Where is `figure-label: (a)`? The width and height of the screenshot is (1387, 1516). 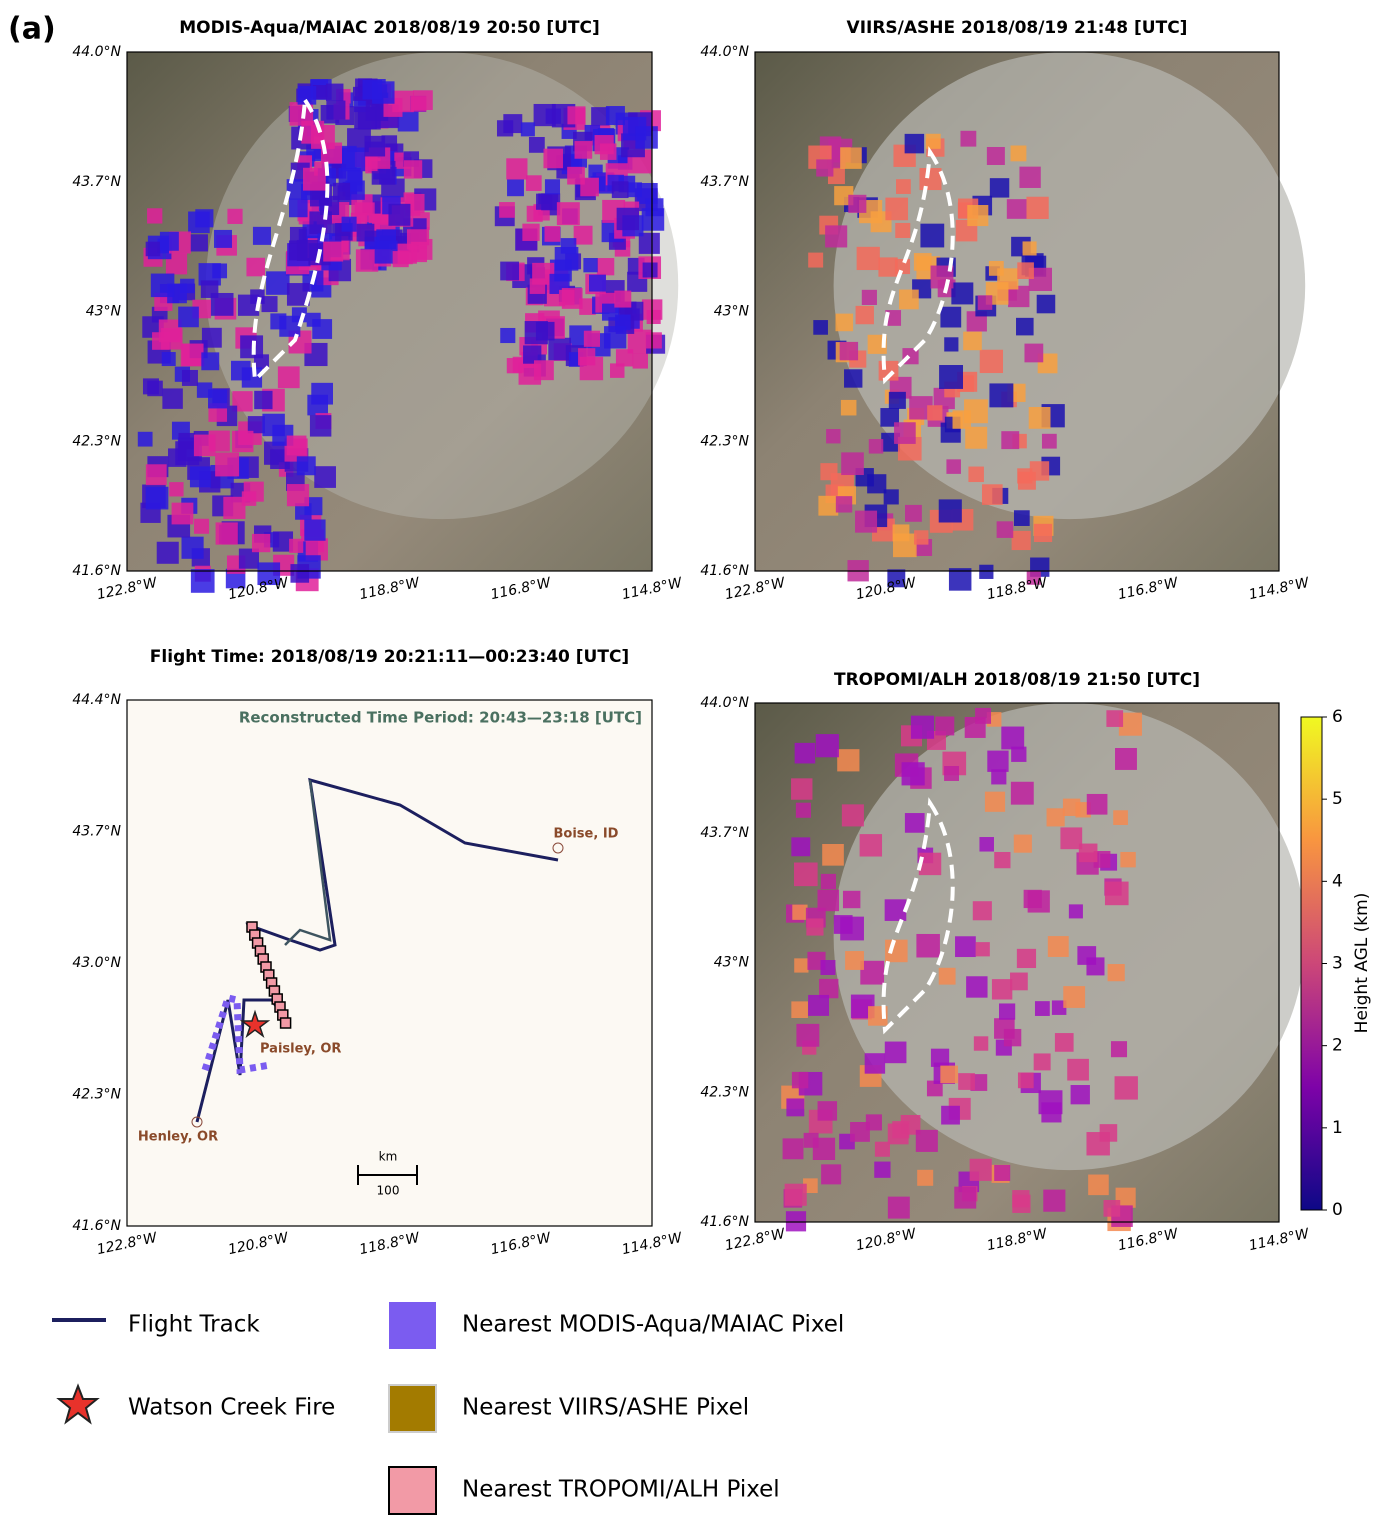 figure-label: (a) is located at coordinates (32, 29).